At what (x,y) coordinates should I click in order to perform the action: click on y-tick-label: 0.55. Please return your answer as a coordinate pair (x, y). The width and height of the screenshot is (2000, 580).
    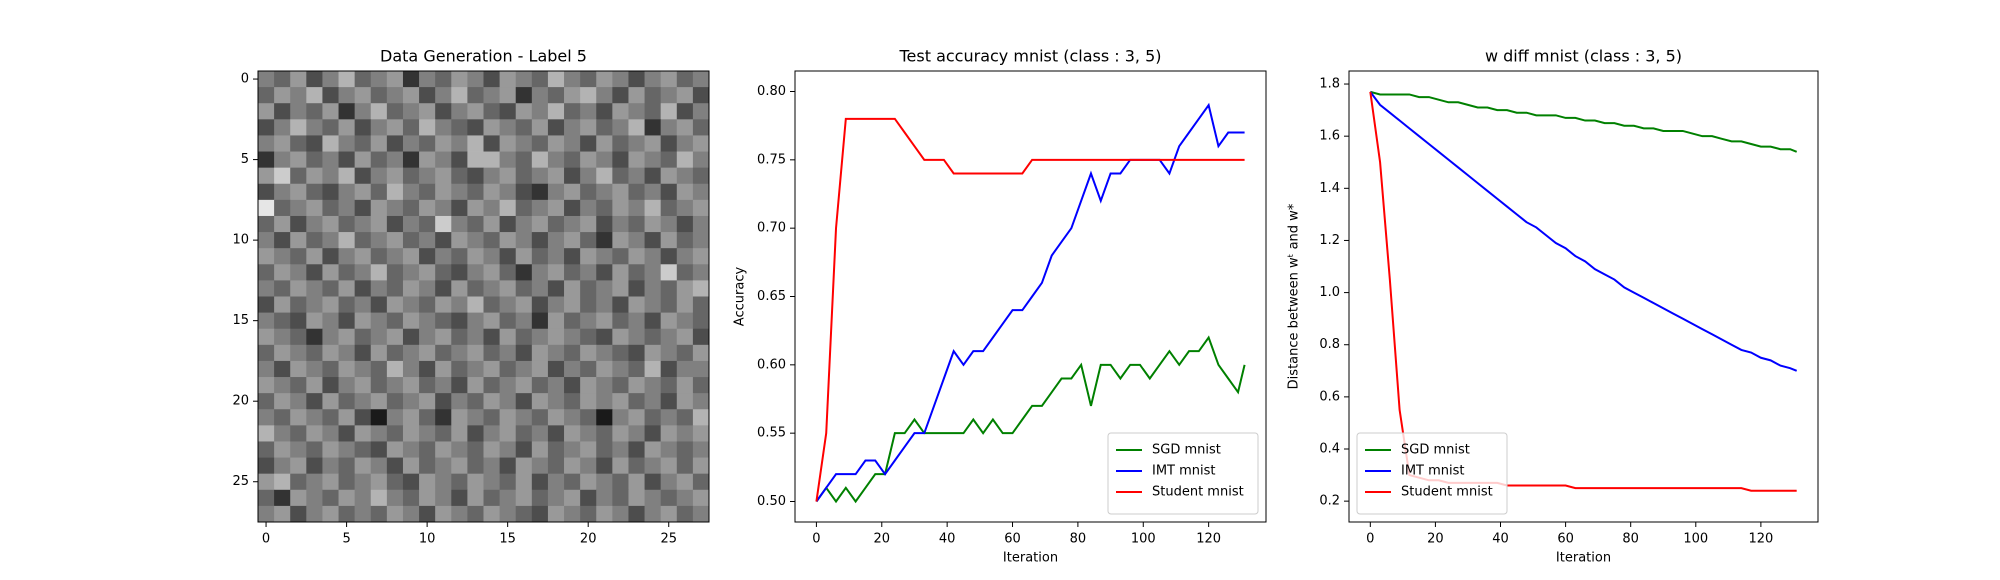
    Looking at the image, I should click on (771, 433).